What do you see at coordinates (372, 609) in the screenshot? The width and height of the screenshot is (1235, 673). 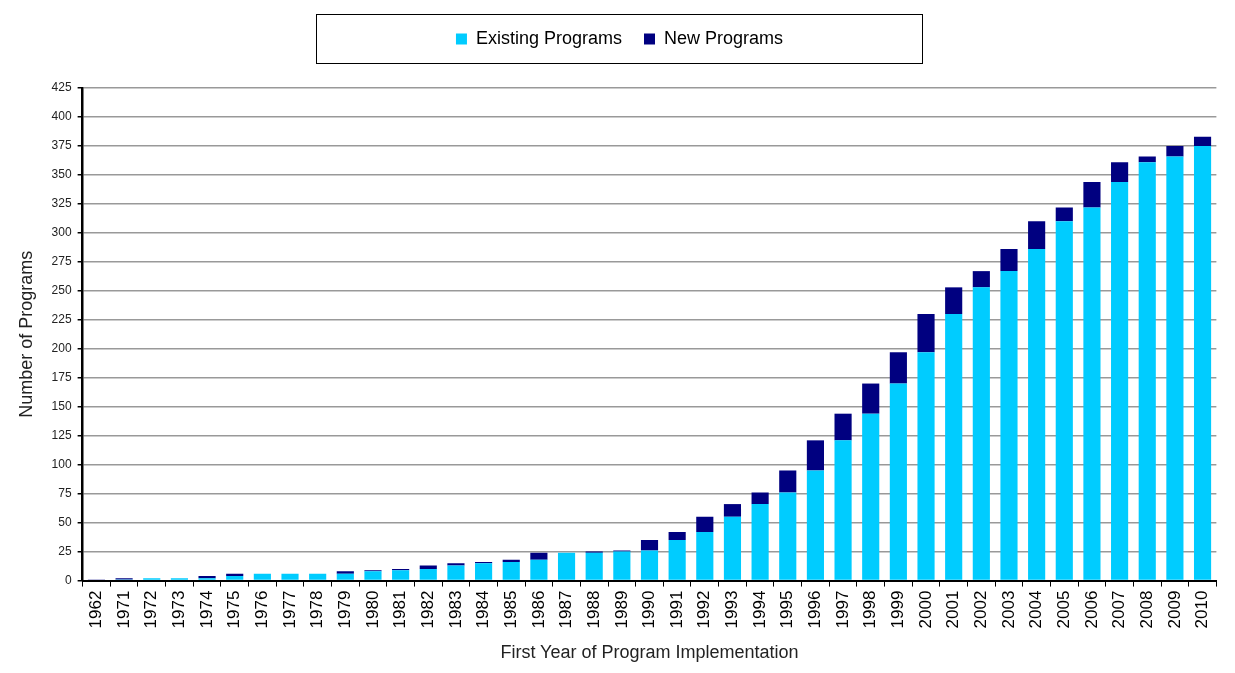 I see `x-tick-label: 1980` at bounding box center [372, 609].